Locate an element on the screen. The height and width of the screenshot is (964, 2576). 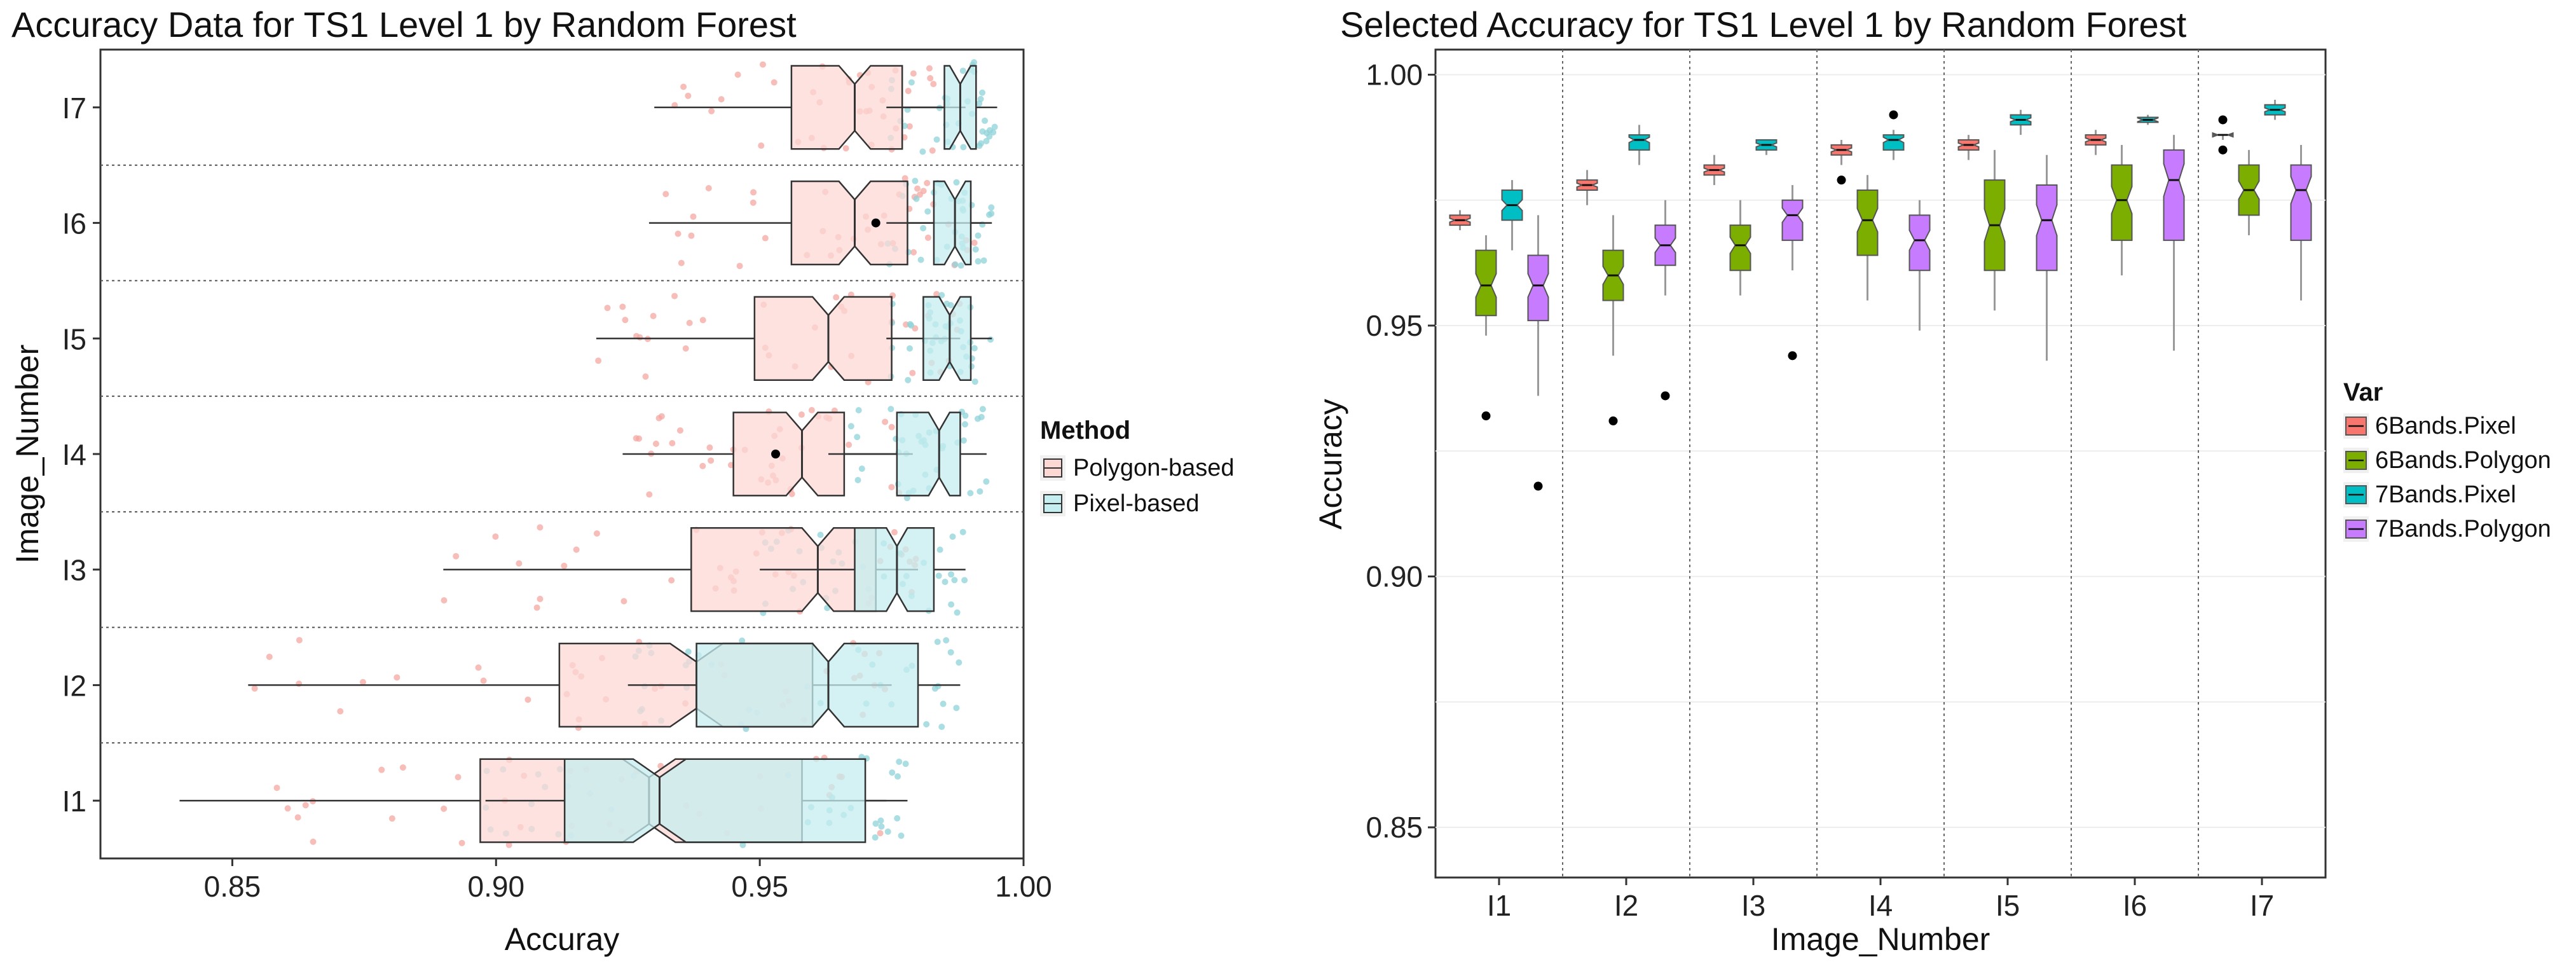
y-tick-label: I4 is located at coordinates (74, 454).